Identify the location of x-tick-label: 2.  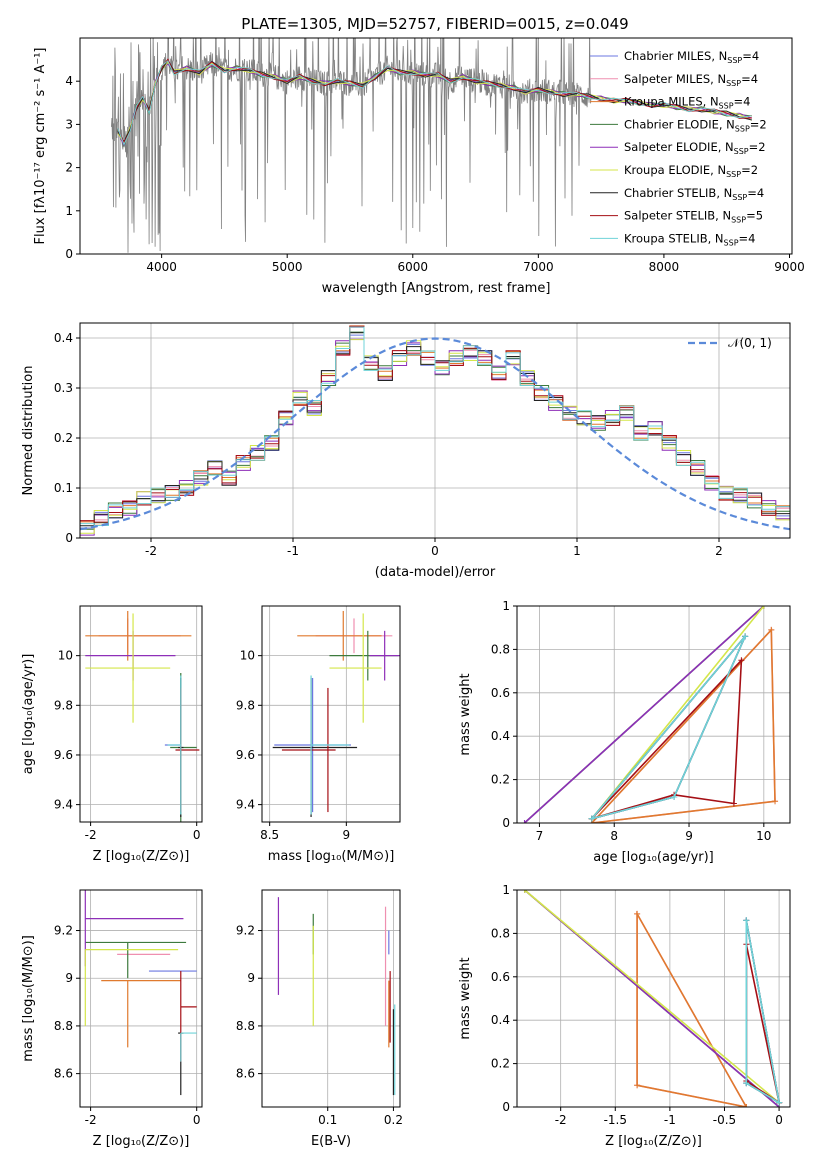
(719, 551).